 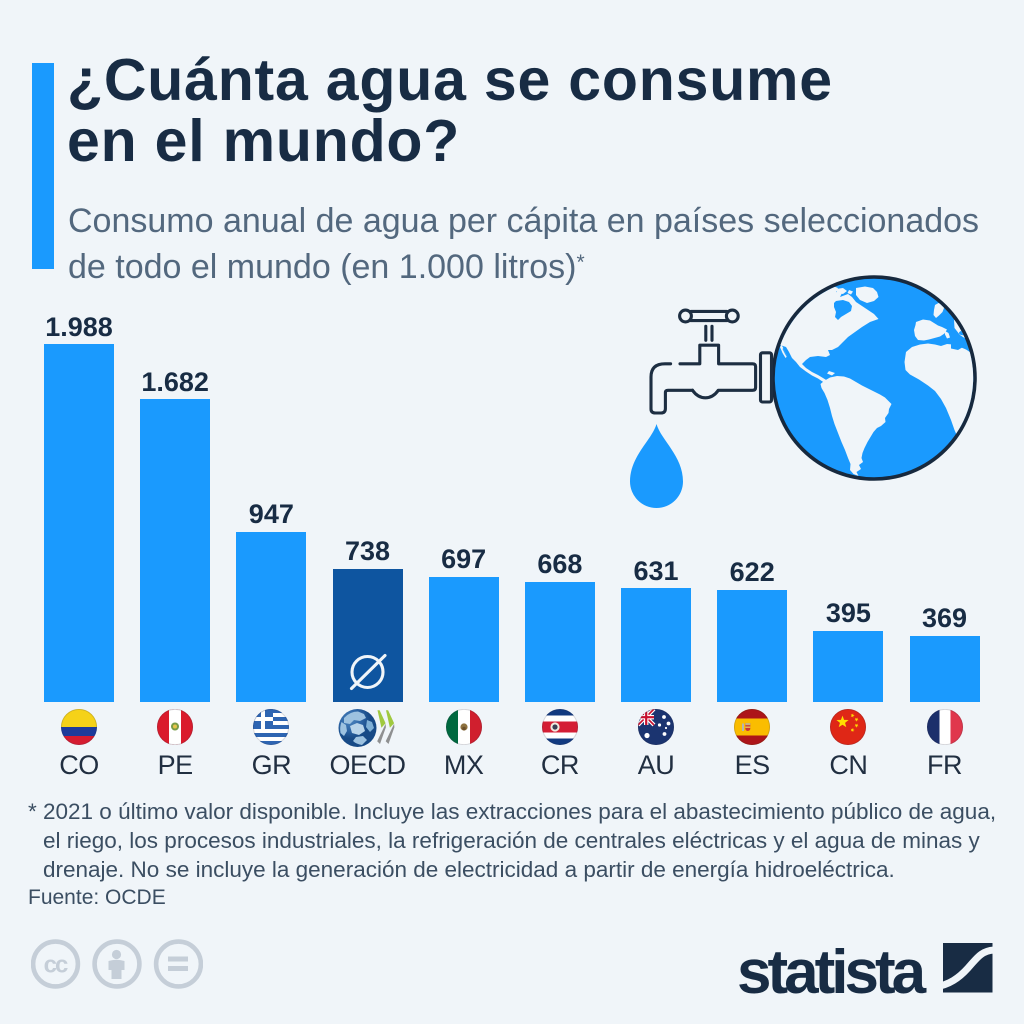 What do you see at coordinates (832, 968) in the screenshot?
I see `svg-text: statista` at bounding box center [832, 968].